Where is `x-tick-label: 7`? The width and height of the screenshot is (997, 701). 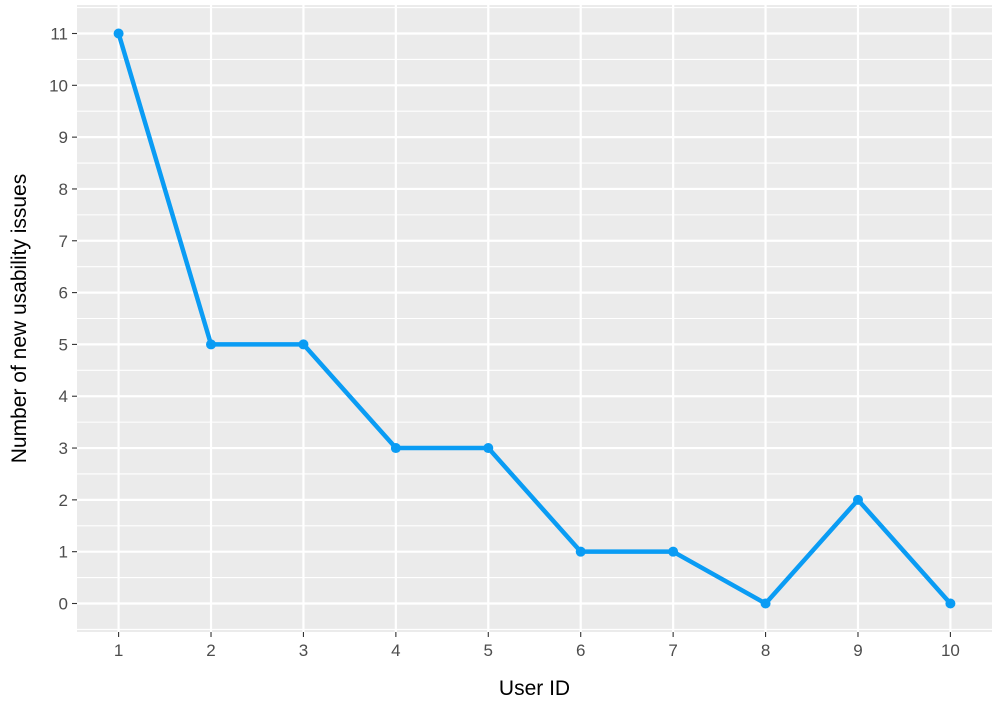 x-tick-label: 7 is located at coordinates (672, 650).